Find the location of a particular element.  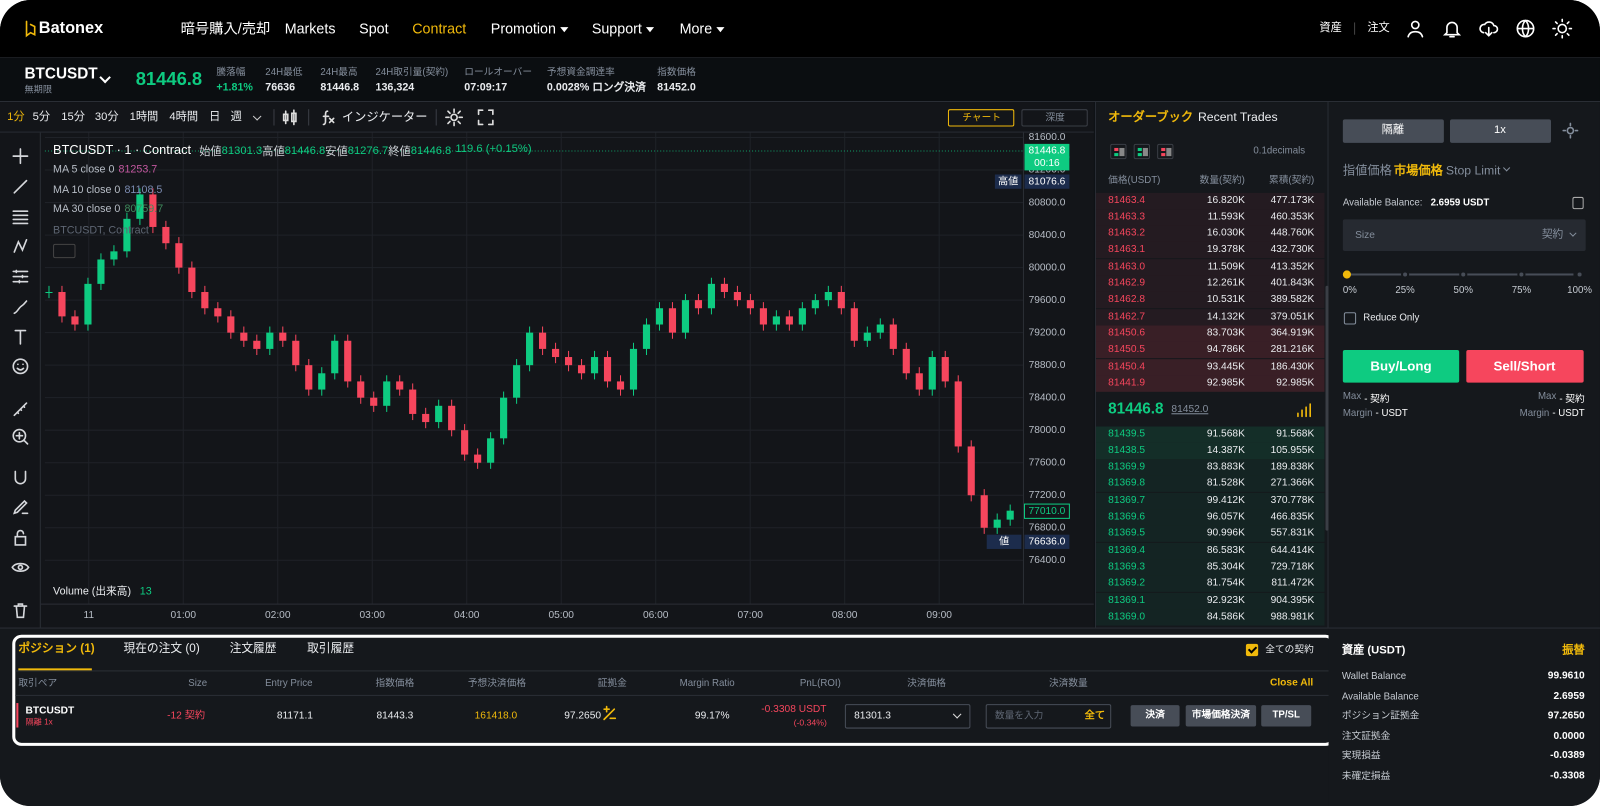

asks-row-bg is located at coordinates (1210, 300).